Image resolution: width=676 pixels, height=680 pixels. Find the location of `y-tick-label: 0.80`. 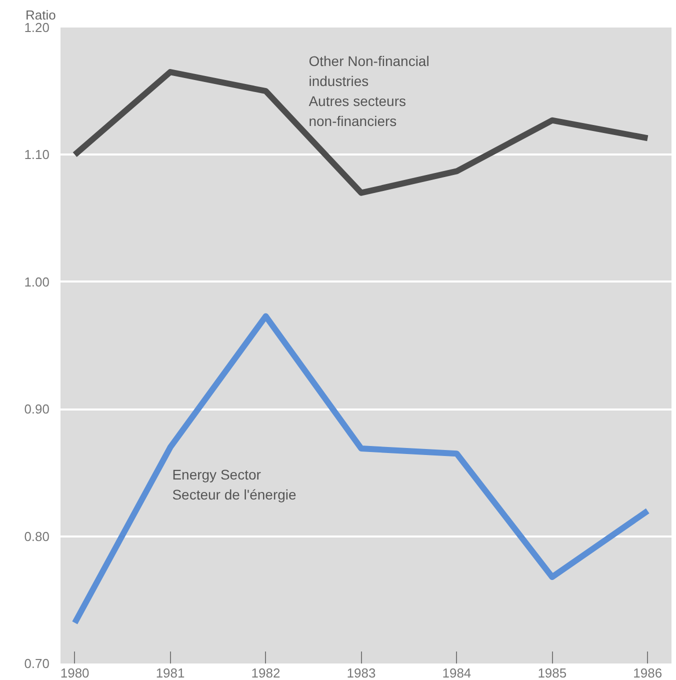

y-tick-label: 0.80 is located at coordinates (37, 536).